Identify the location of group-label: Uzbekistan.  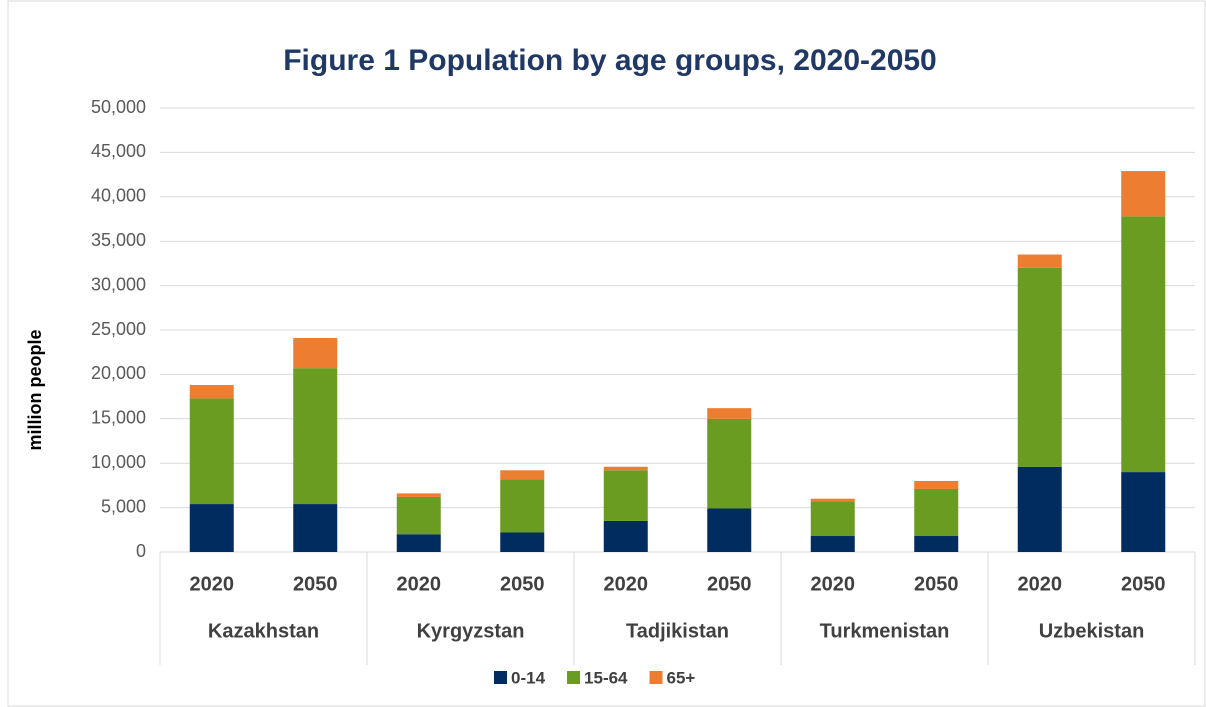
(1092, 631).